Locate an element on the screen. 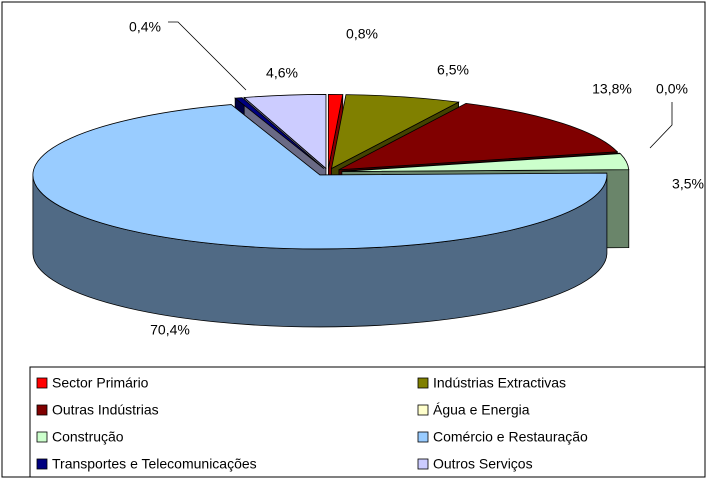 The height and width of the screenshot is (480, 708). legend-label: Indústrias Extractivas is located at coordinates (499, 383).